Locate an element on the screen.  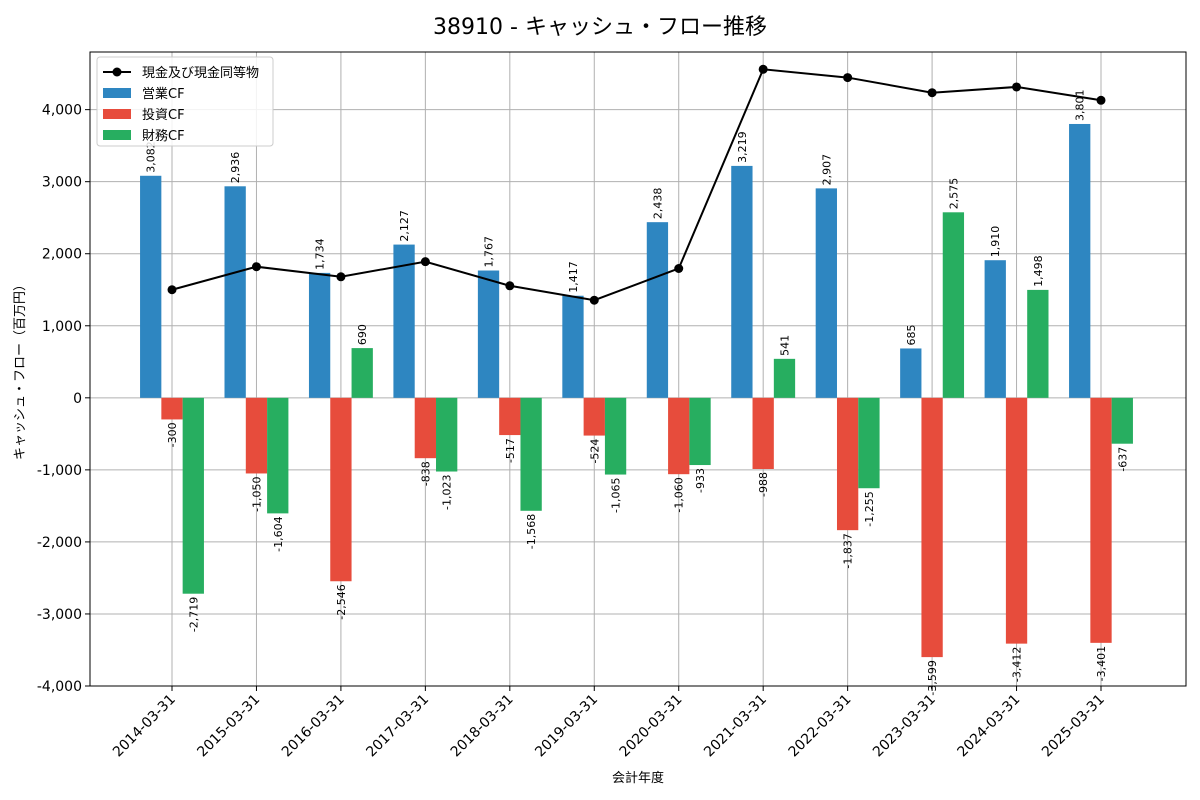
x-tick-label: 2016-03-31 is located at coordinates (313, 726).